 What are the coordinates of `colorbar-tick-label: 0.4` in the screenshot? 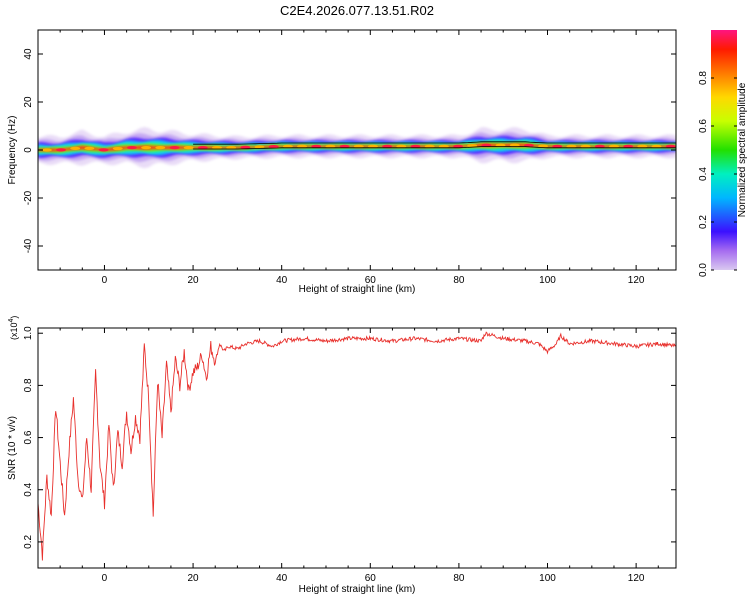 It's located at (703, 174).